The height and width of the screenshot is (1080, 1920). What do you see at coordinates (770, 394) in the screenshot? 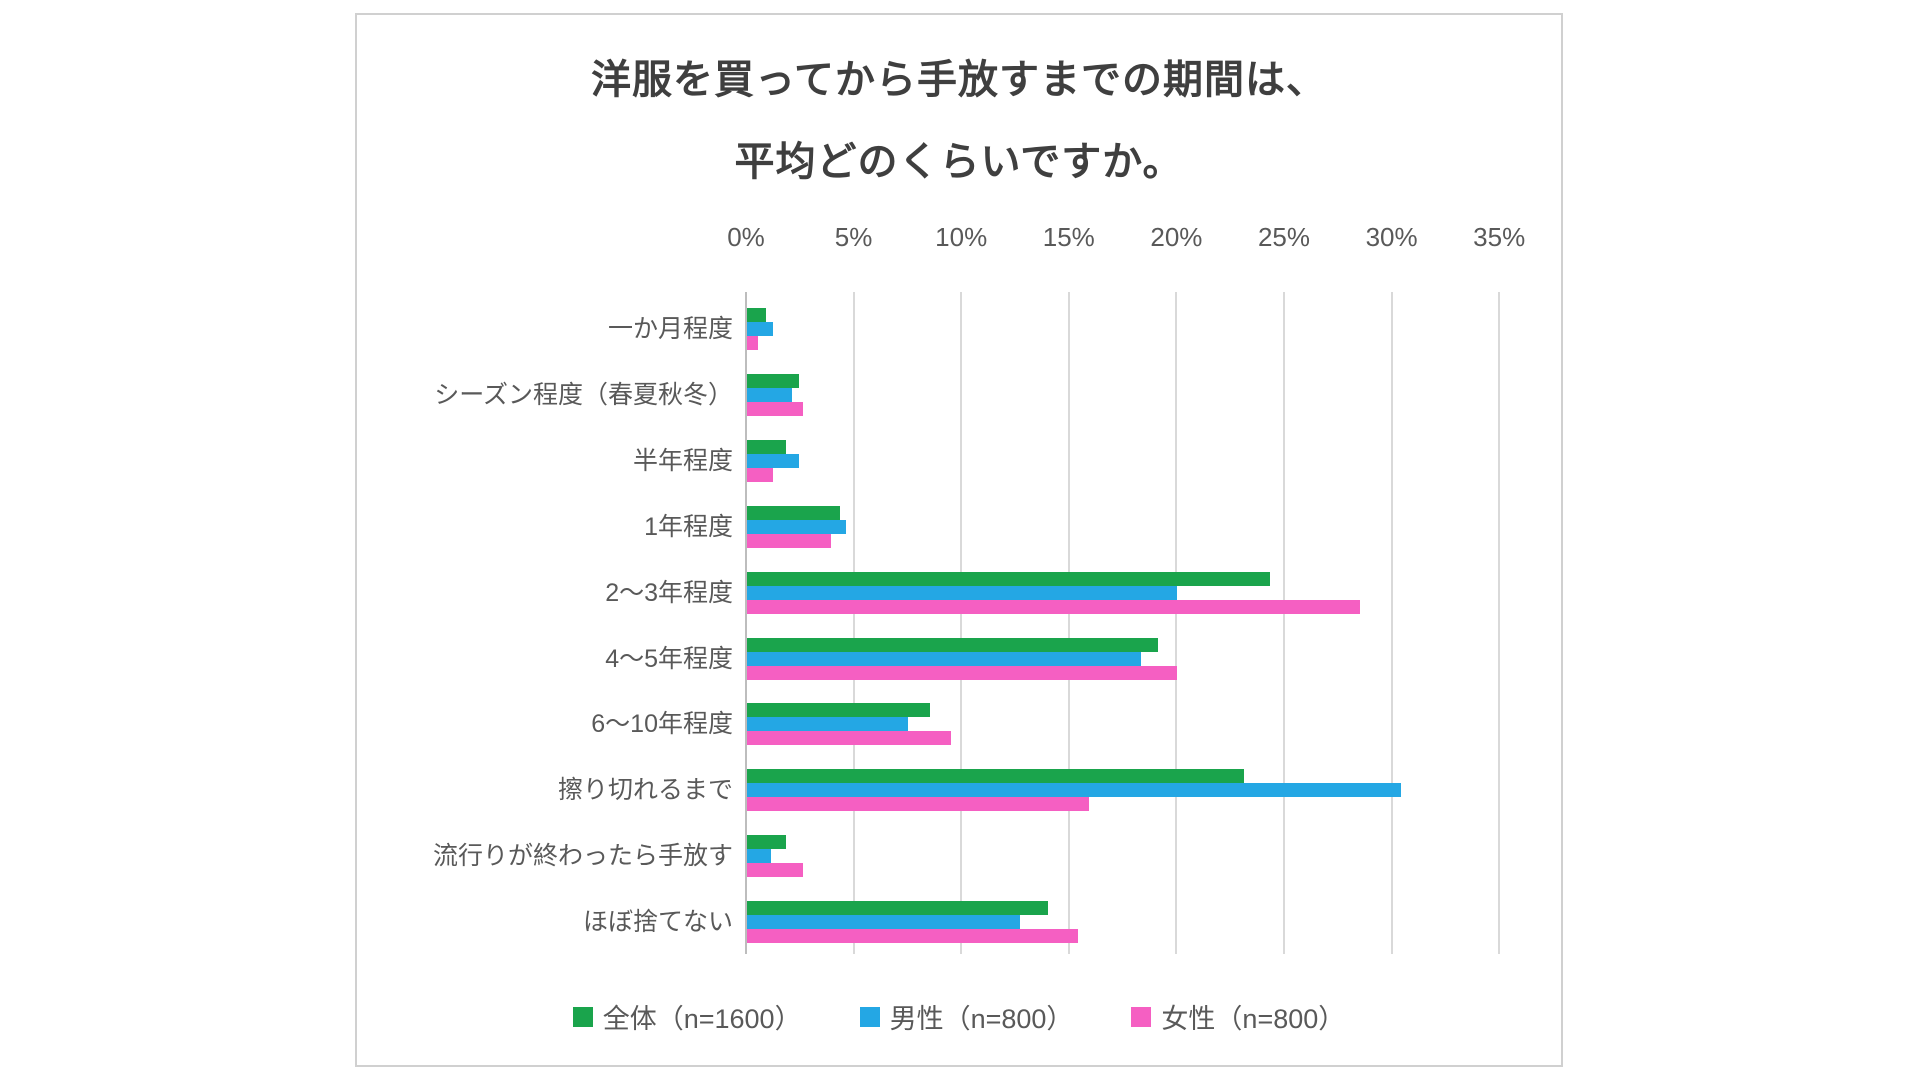
I see `bar-series1-cat1` at bounding box center [770, 394].